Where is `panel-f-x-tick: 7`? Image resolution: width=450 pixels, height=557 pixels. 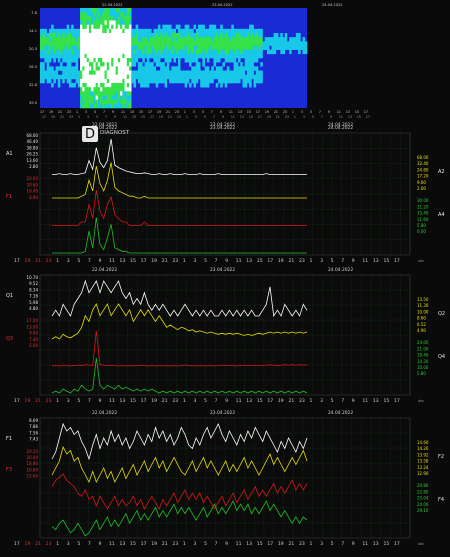
panel-f-x-tick: 7 is located at coordinates (216, 544).